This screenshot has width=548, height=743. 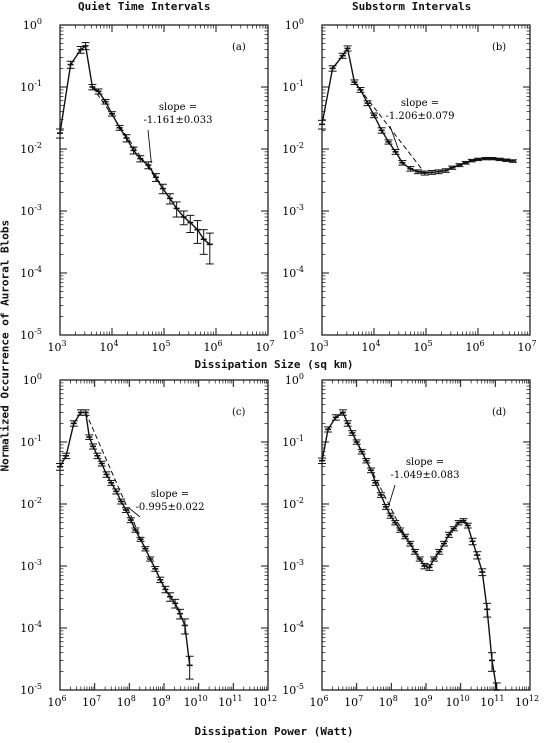 What do you see at coordinates (499, 412) in the screenshot?
I see `panel-label: (d)` at bounding box center [499, 412].